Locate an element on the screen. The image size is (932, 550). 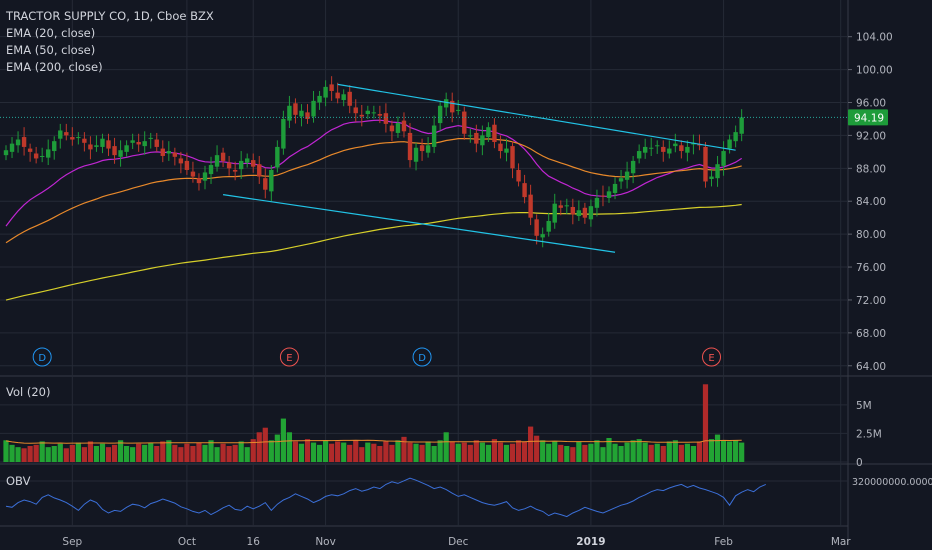
price-tick-label: 80.00 is located at coordinates (871, 235).